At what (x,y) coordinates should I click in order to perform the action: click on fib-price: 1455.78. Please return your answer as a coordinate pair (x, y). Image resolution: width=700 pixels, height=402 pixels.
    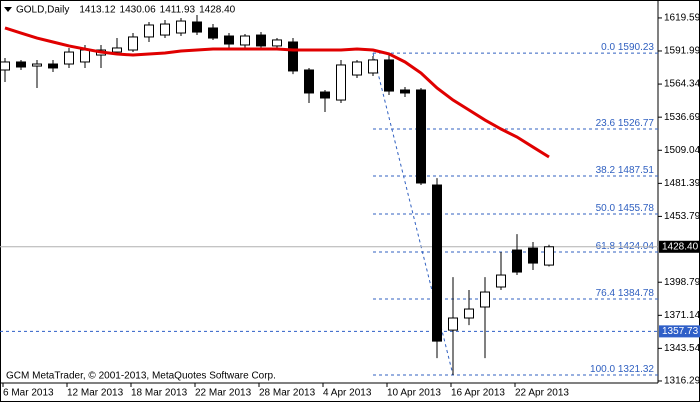
    Looking at the image, I should click on (636, 208).